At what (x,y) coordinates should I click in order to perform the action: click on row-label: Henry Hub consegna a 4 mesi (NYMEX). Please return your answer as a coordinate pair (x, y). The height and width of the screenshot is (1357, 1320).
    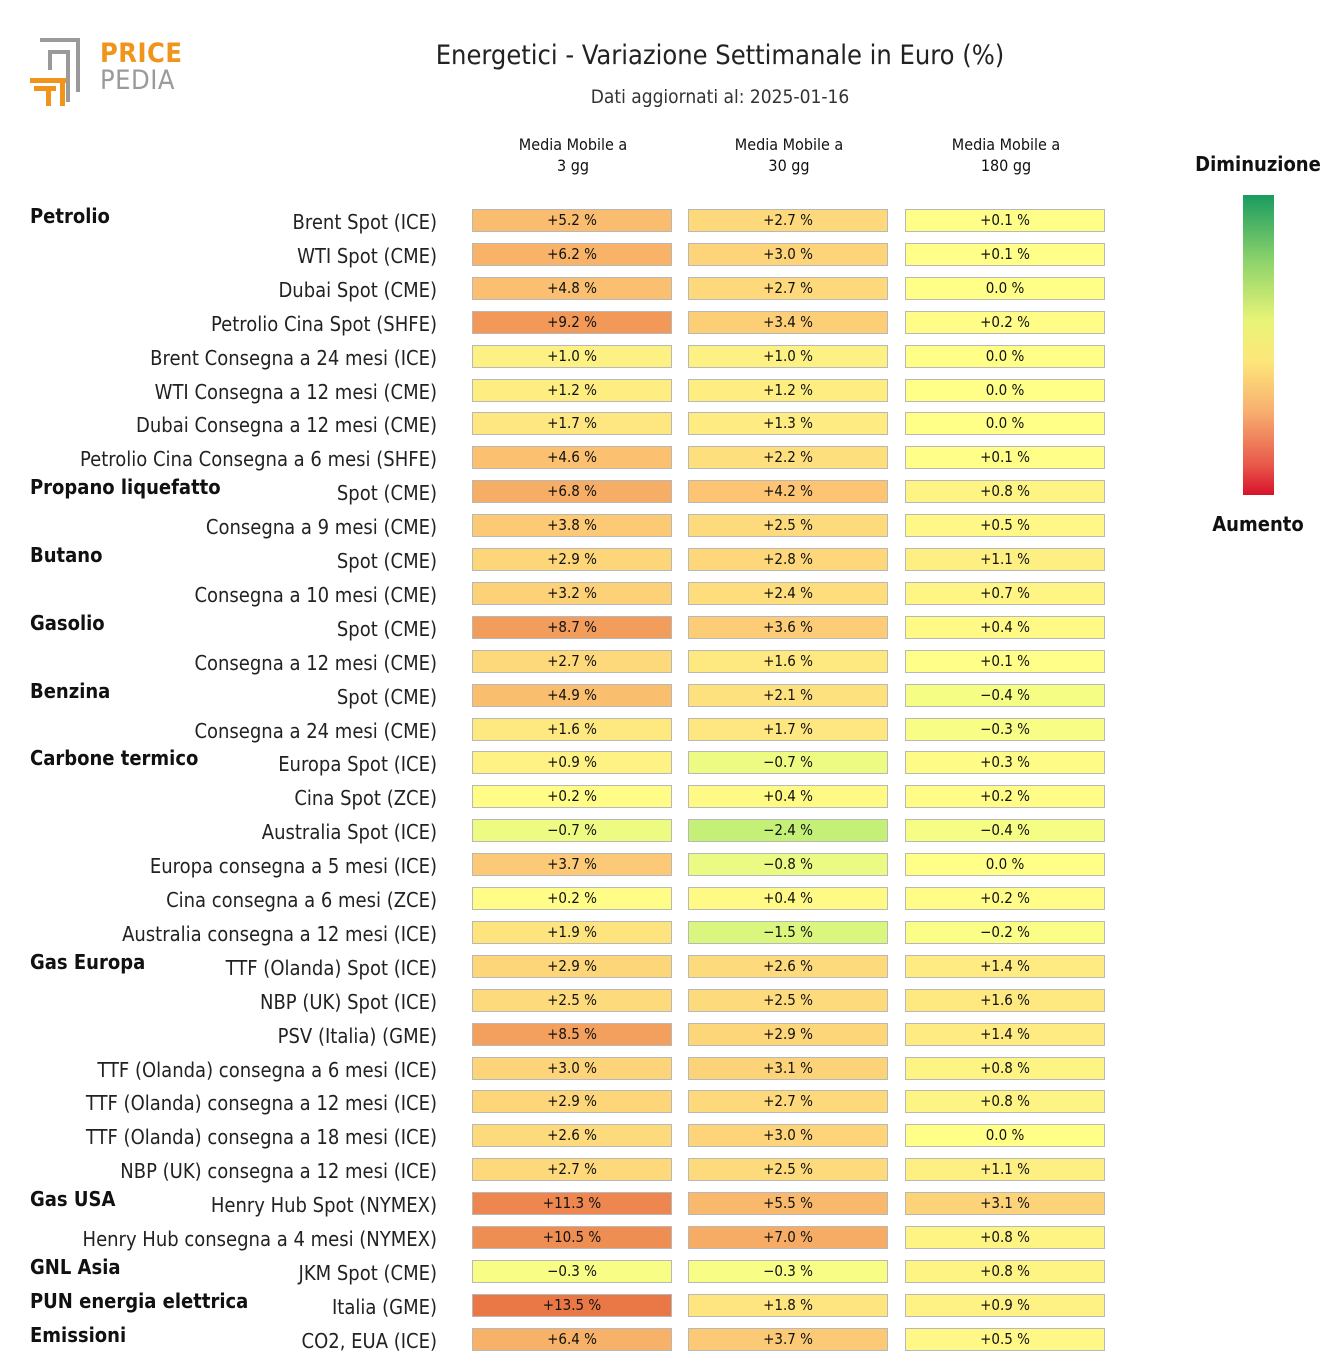
    Looking at the image, I should click on (259, 1239).